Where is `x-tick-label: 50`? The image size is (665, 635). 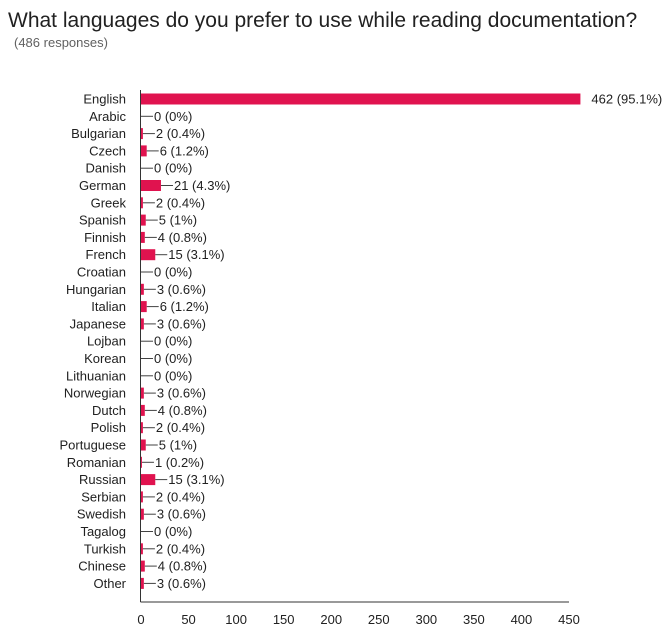 x-tick-label: 50 is located at coordinates (188, 619).